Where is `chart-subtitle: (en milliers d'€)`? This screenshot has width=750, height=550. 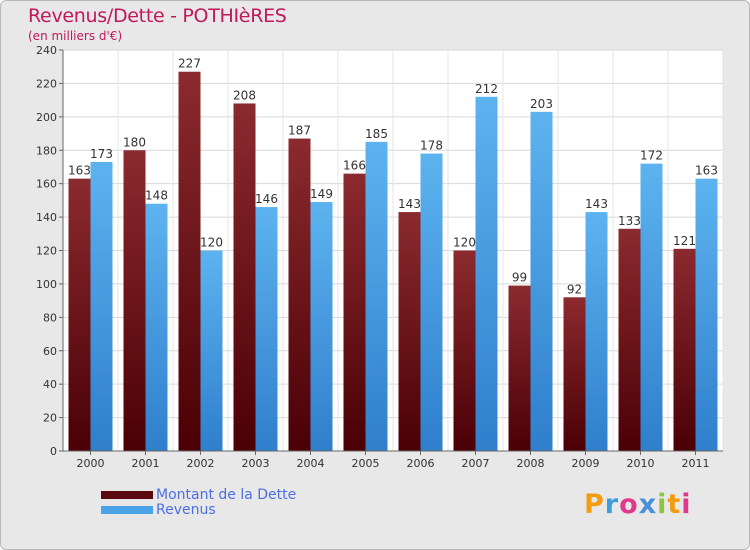
chart-subtitle: (en milliers d'€) is located at coordinates (75, 36).